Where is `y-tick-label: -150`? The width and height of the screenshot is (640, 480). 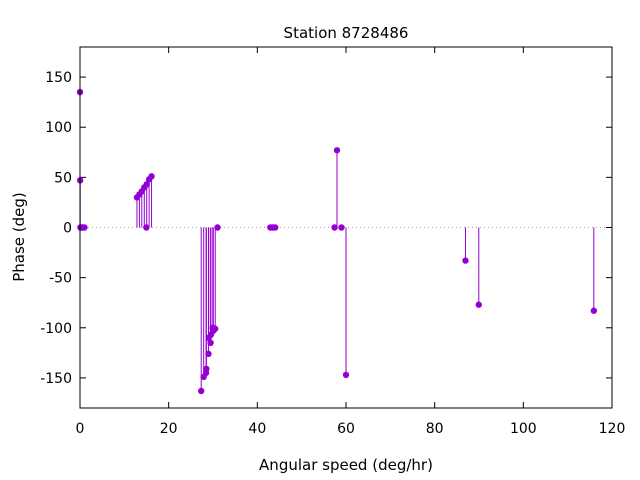 y-tick-label: -150 is located at coordinates (56, 379).